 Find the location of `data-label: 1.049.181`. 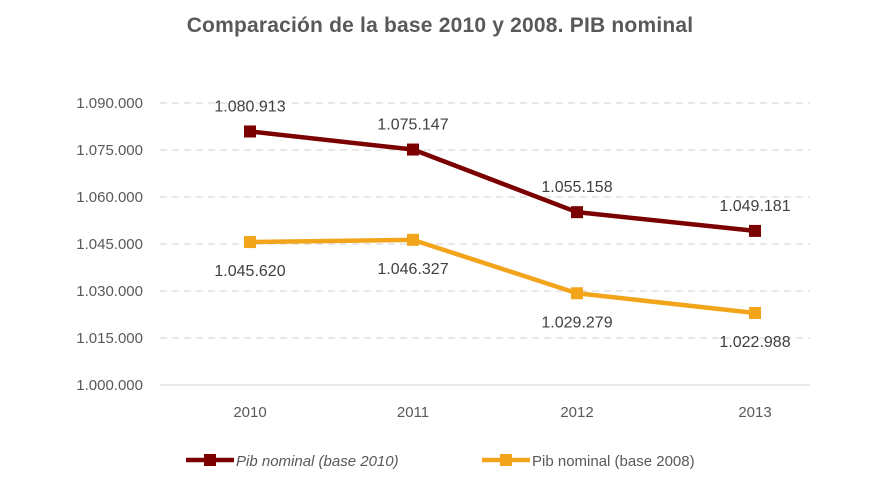

data-label: 1.049.181 is located at coordinates (754, 206).